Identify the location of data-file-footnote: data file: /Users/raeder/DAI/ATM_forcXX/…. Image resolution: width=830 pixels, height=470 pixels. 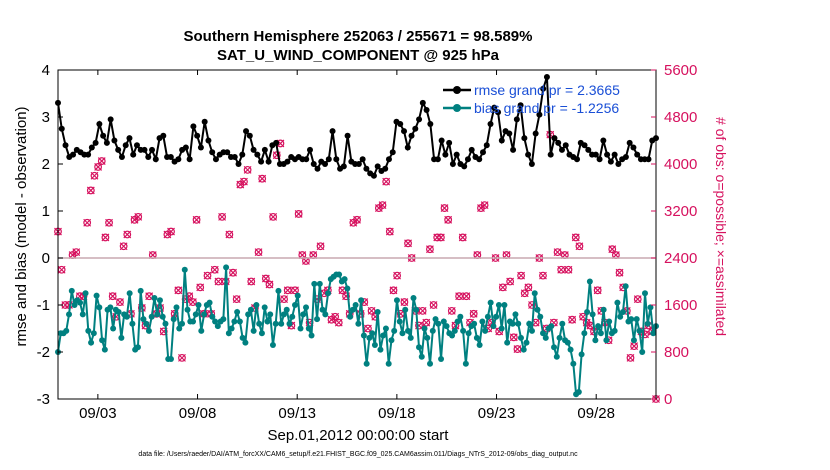
(358, 454).